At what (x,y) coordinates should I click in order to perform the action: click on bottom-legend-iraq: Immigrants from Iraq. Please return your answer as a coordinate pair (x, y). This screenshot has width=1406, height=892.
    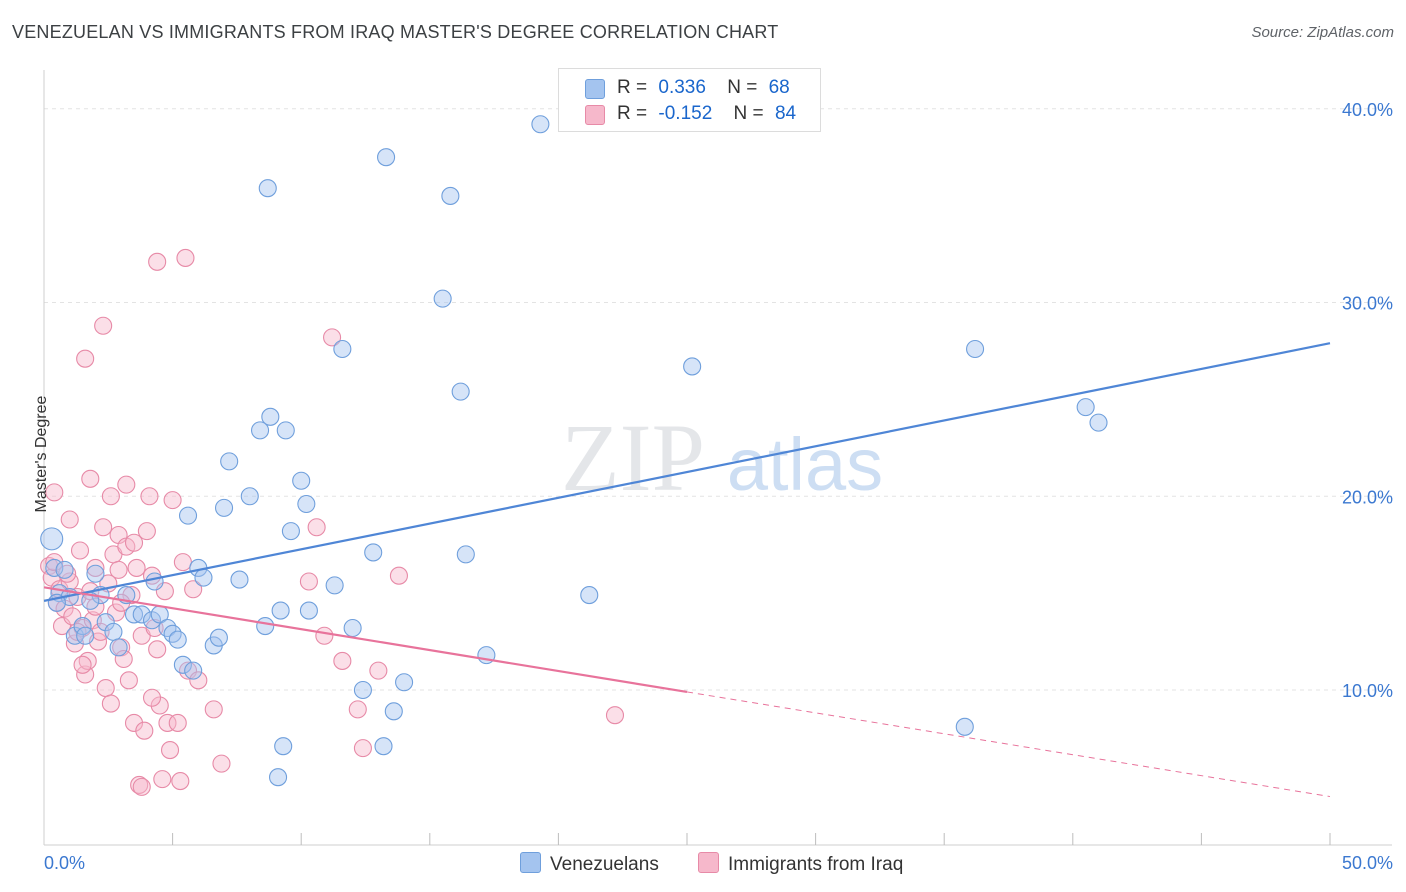
    Looking at the image, I should click on (800, 864).